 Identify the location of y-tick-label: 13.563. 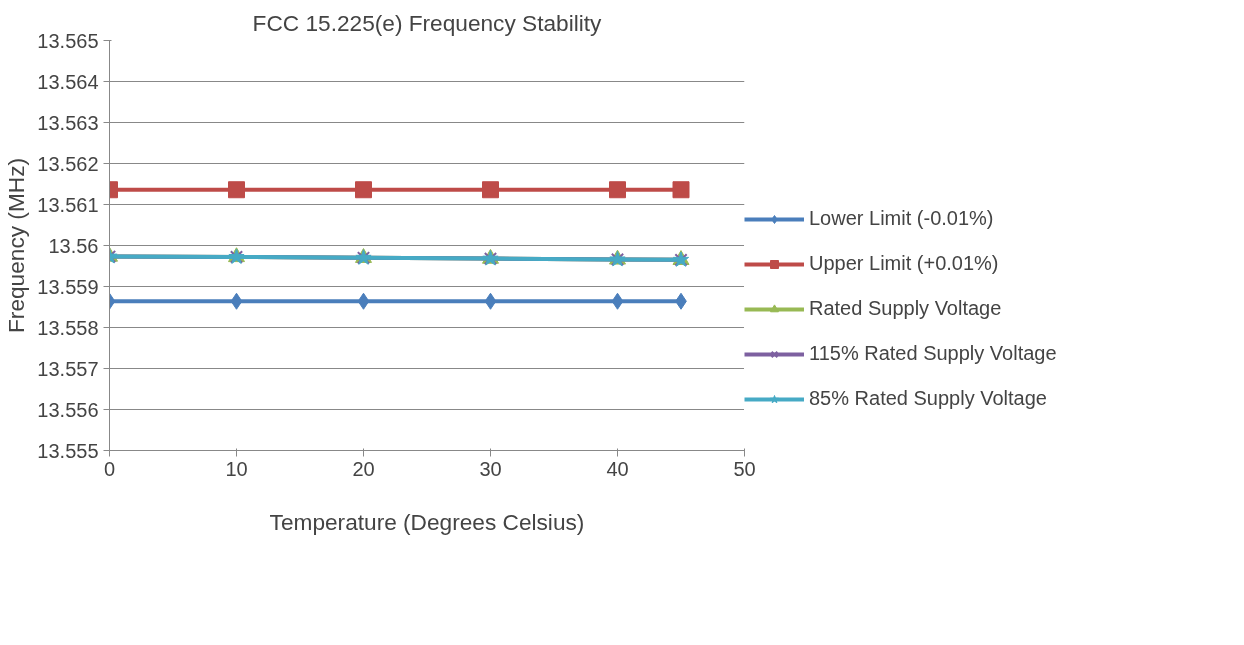
(68, 122).